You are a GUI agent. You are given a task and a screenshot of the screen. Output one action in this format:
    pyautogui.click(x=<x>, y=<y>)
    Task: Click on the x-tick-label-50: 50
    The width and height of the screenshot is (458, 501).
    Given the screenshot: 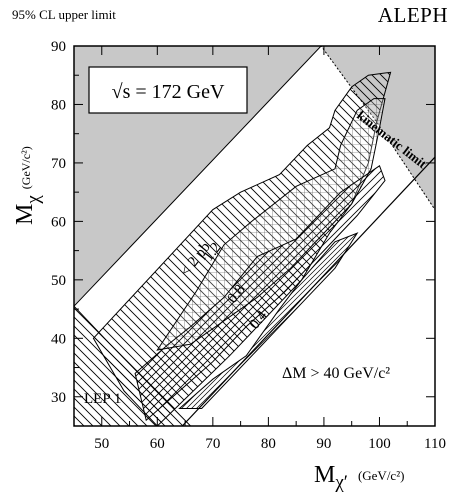 What is the action you would take?
    pyautogui.click(x=101, y=444)
    